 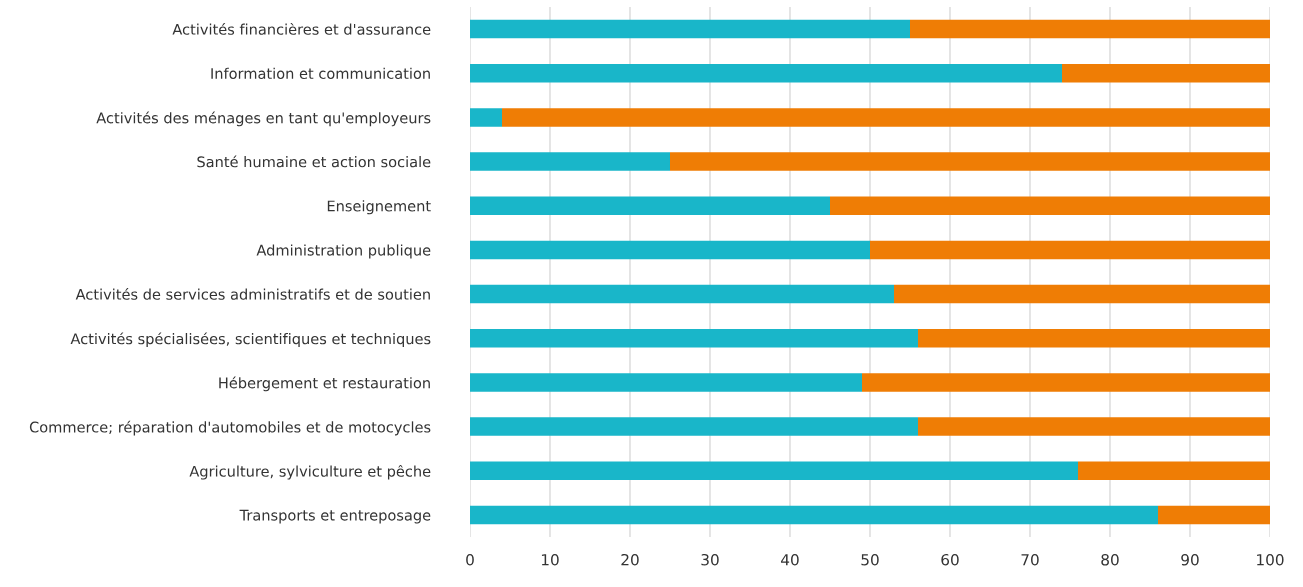 What do you see at coordinates (324, 384) in the screenshot?
I see `y-tick-label: Hébergement et restauration` at bounding box center [324, 384].